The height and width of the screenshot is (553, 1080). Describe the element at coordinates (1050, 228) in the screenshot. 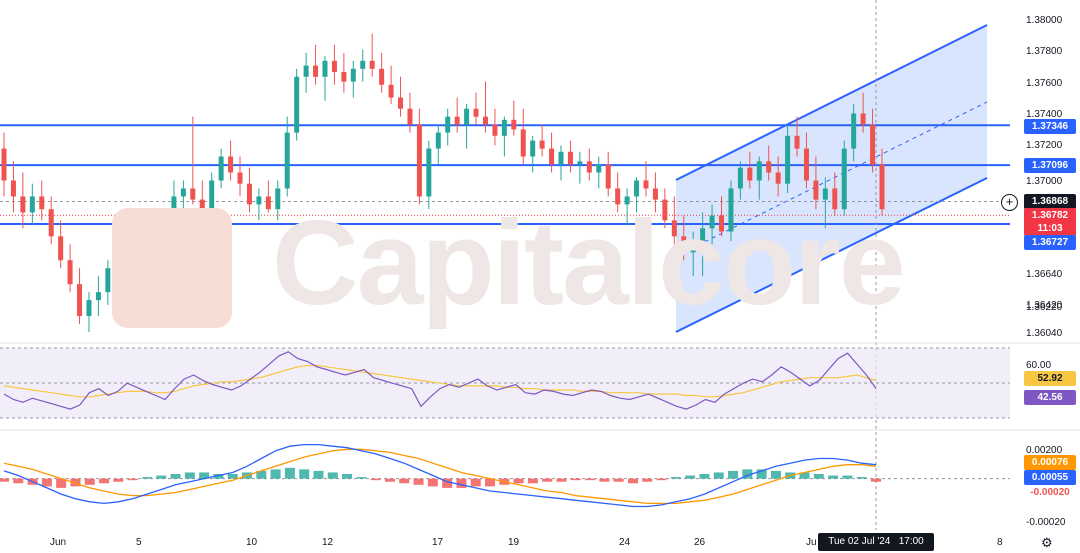

I see `price-label-countdown: 11:03` at that location.